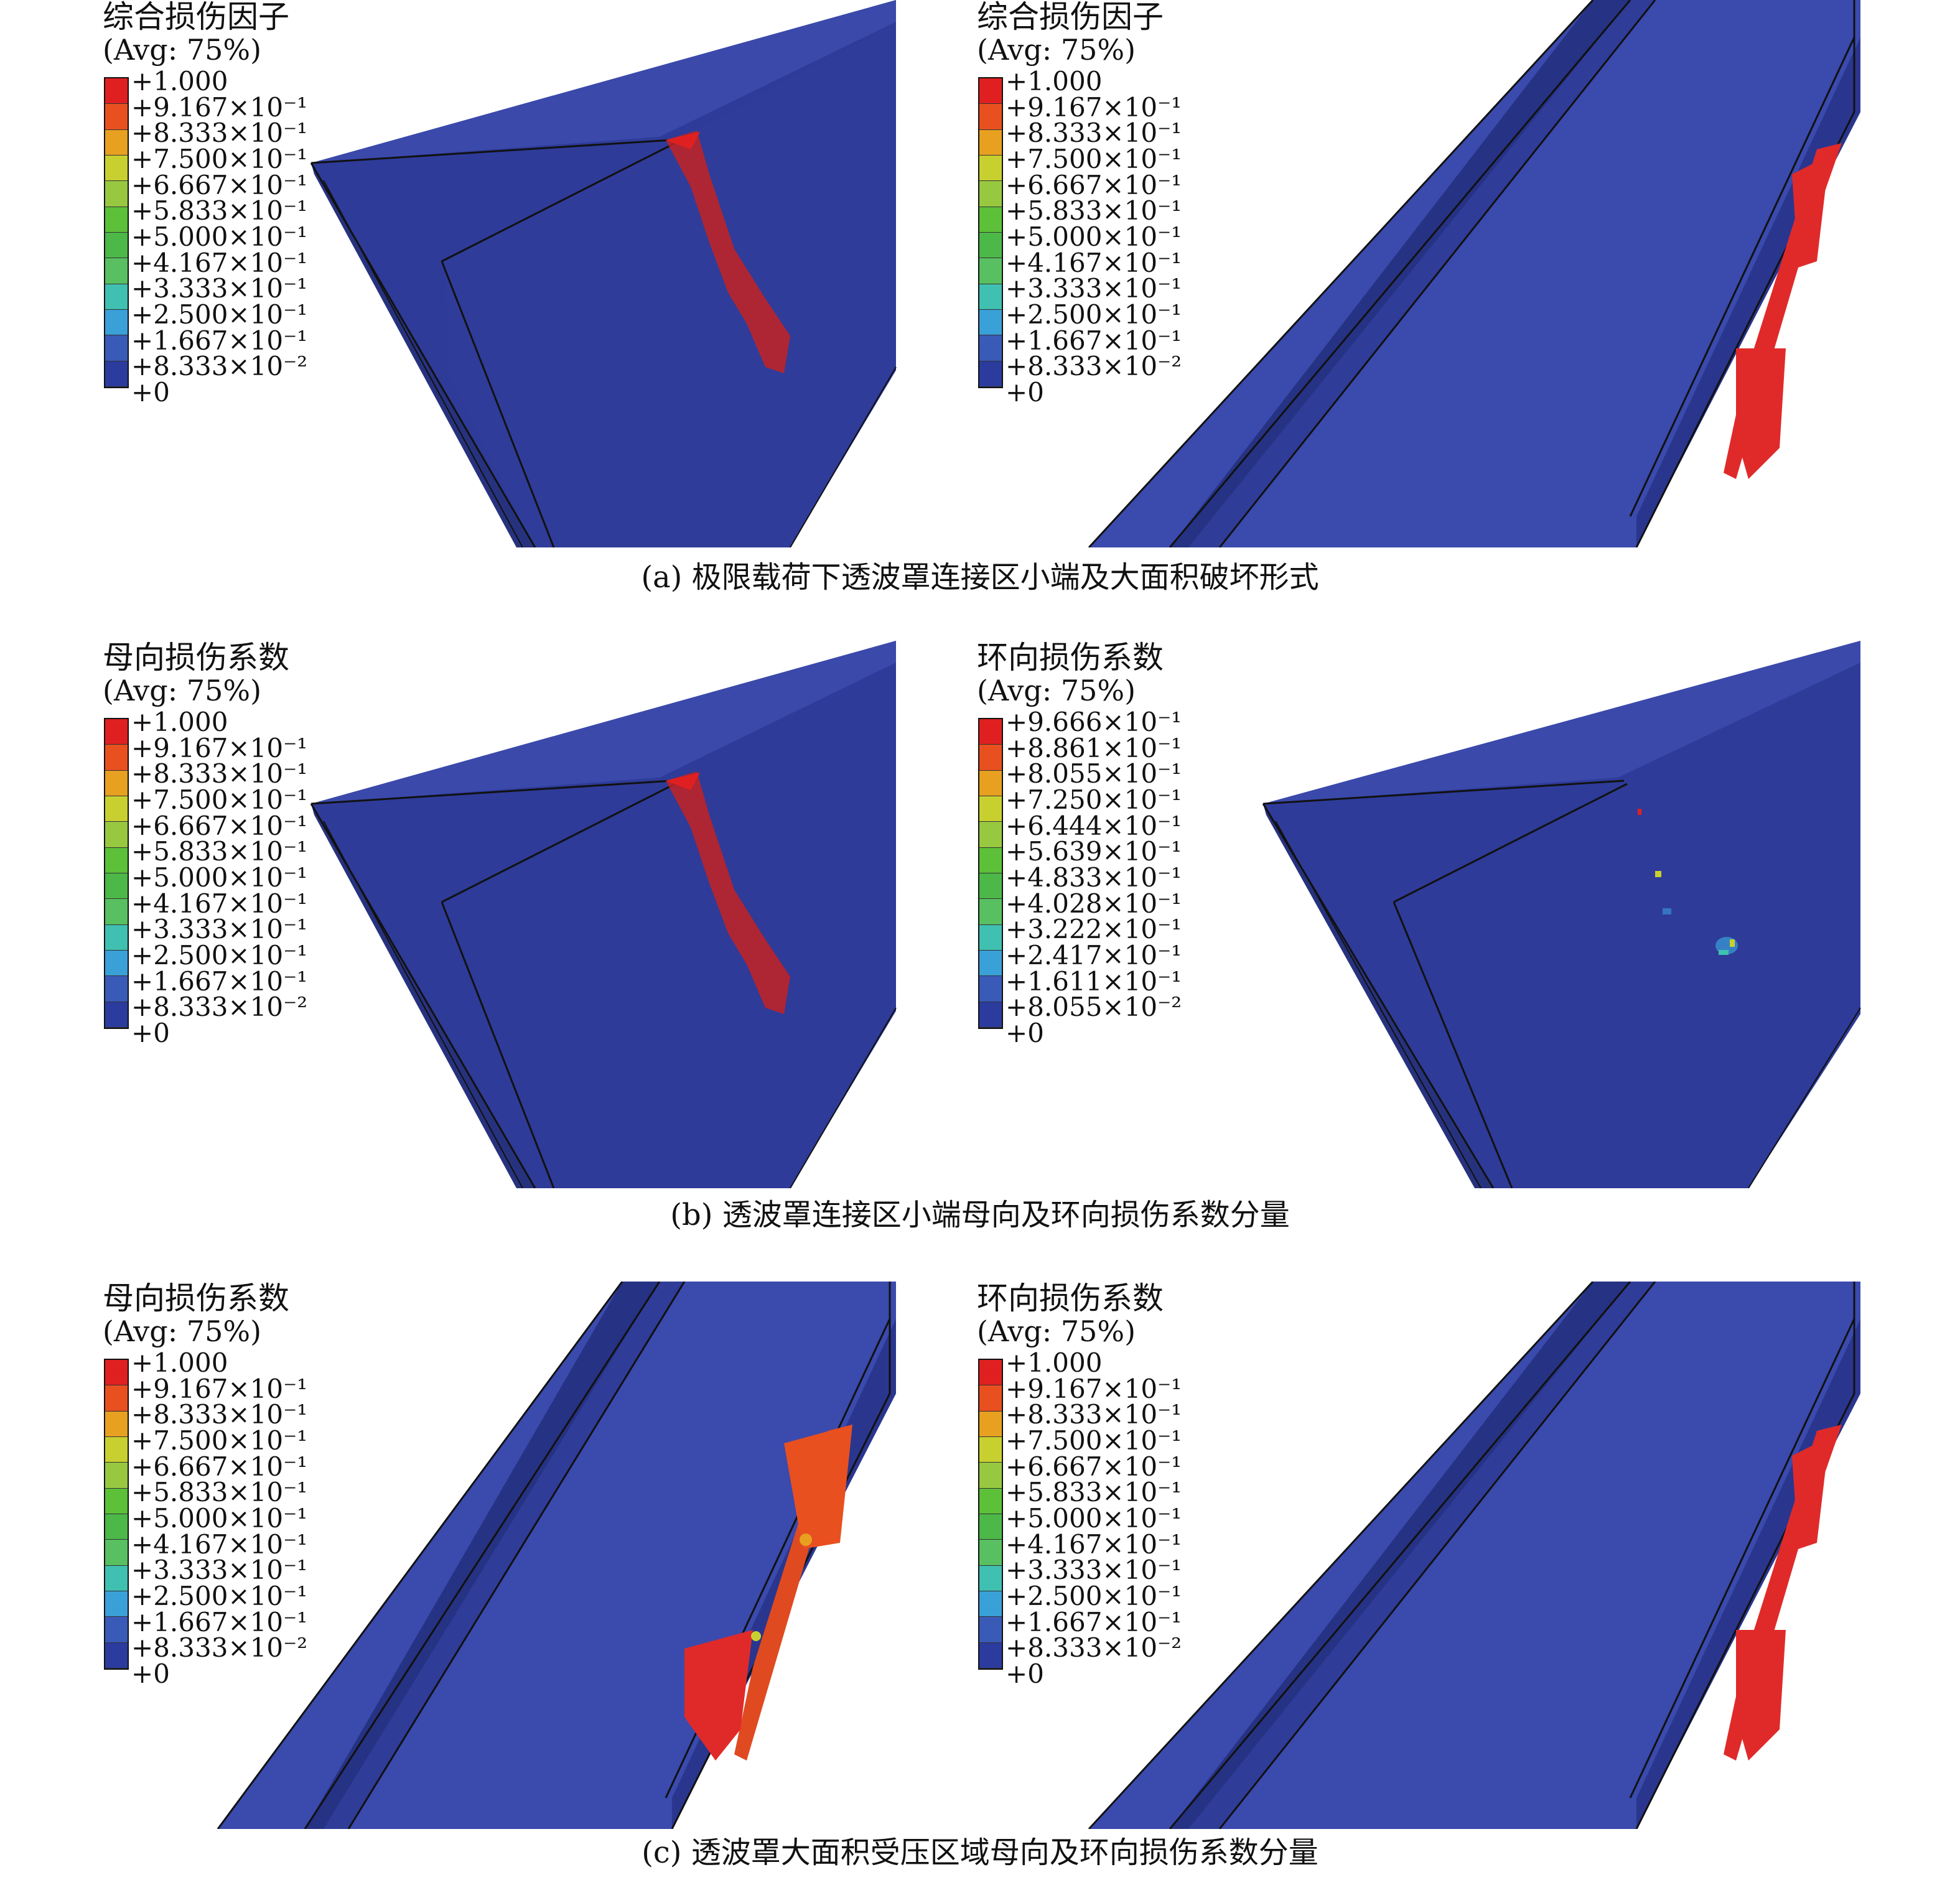 This screenshot has width=1960, height=1880. What do you see at coordinates (1094, 981) in the screenshot?
I see `legend-tick-label: +1.611×10⁻¹` at bounding box center [1094, 981].